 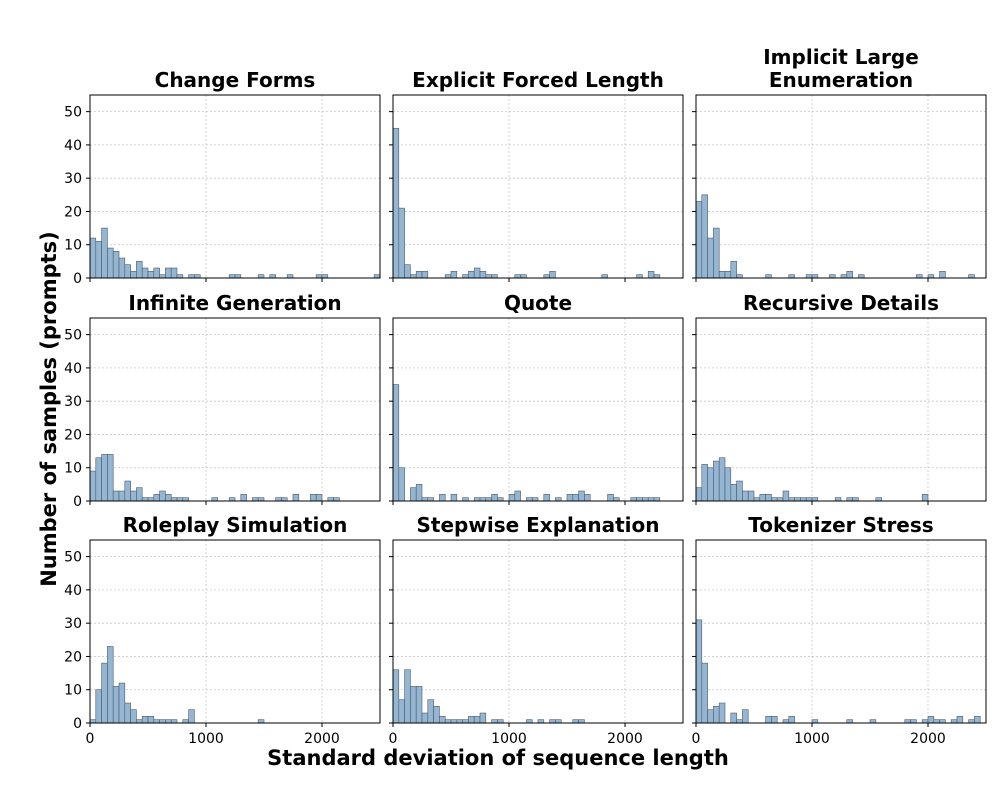 What do you see at coordinates (234, 303) in the screenshot?
I see `panel-title-line: Infinite Generation` at bounding box center [234, 303].